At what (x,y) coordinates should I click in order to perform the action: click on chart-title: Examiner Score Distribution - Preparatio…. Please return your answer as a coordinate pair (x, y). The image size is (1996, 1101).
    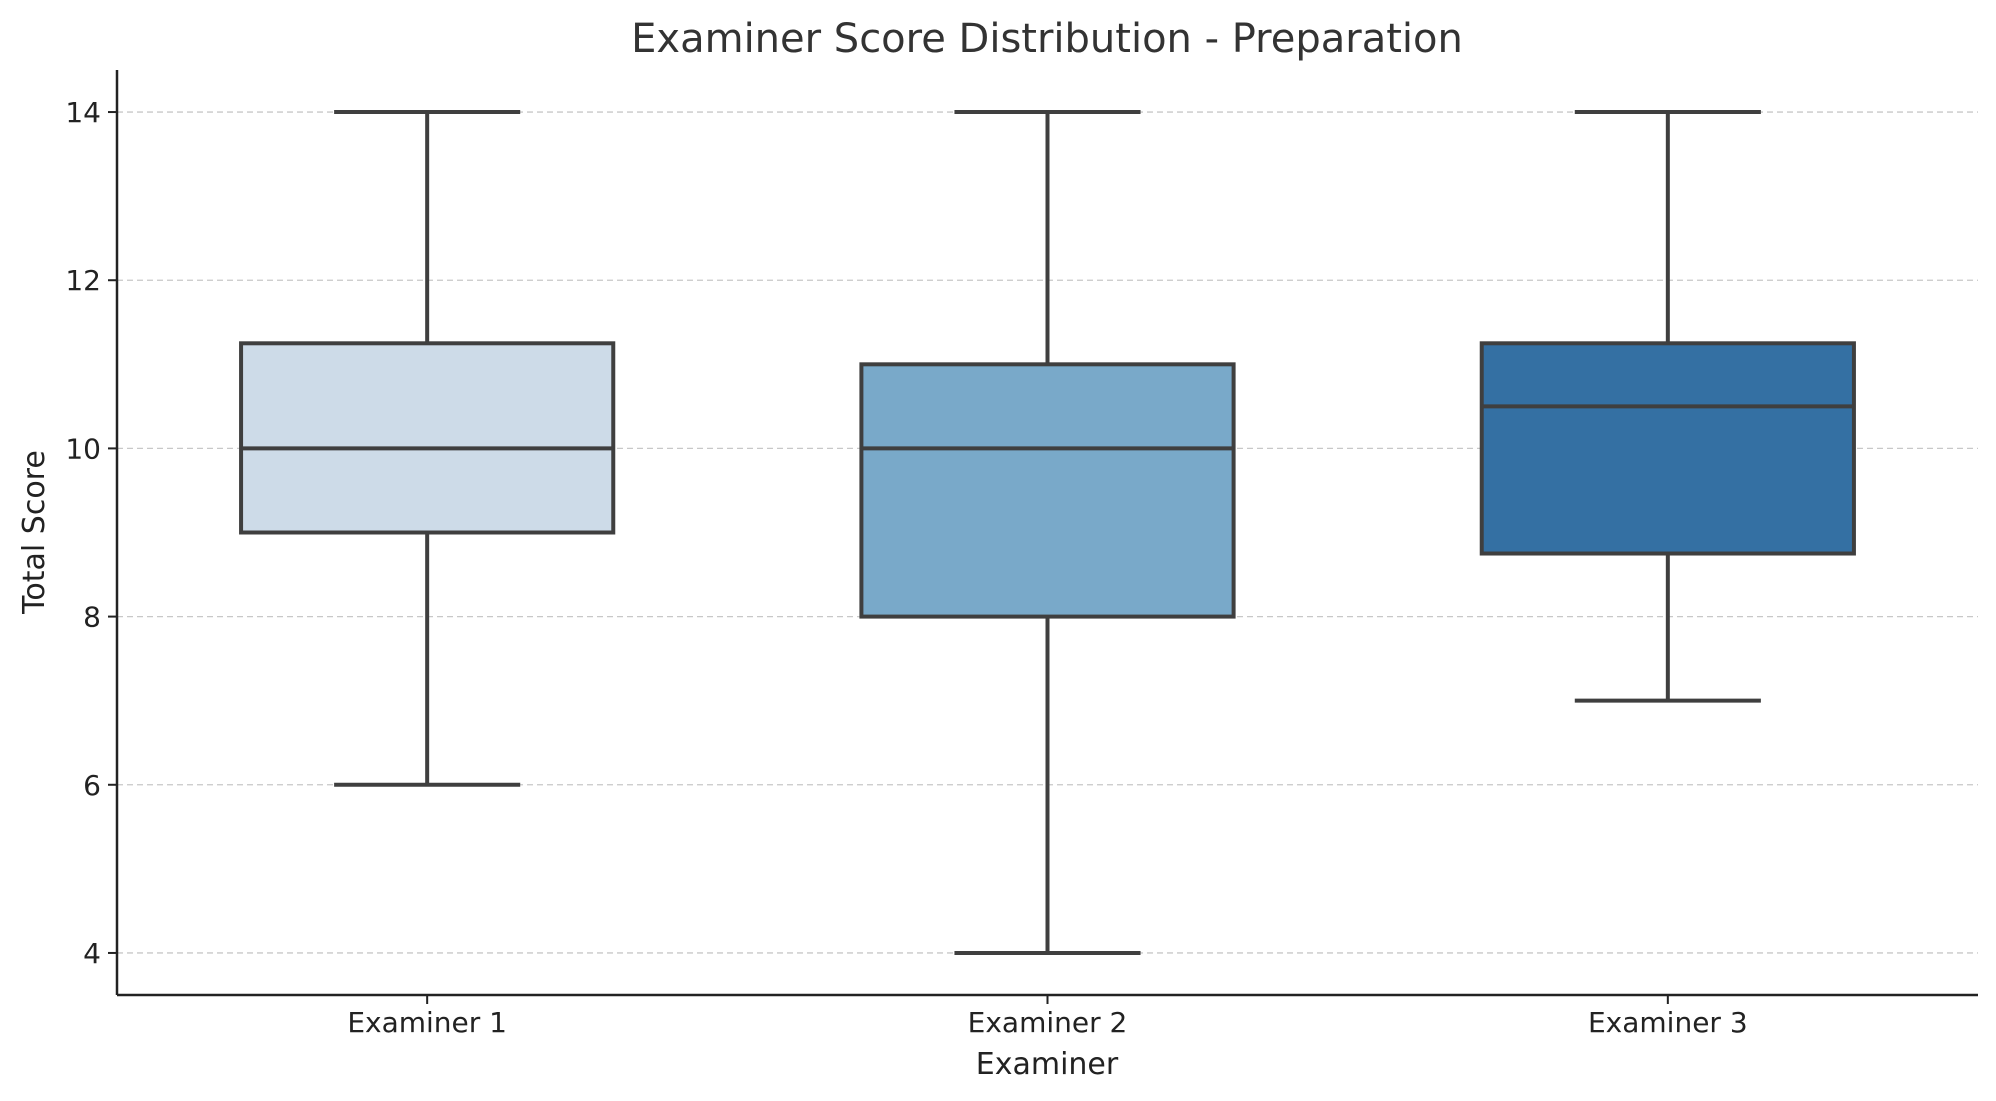
    Looking at the image, I should click on (1047, 39).